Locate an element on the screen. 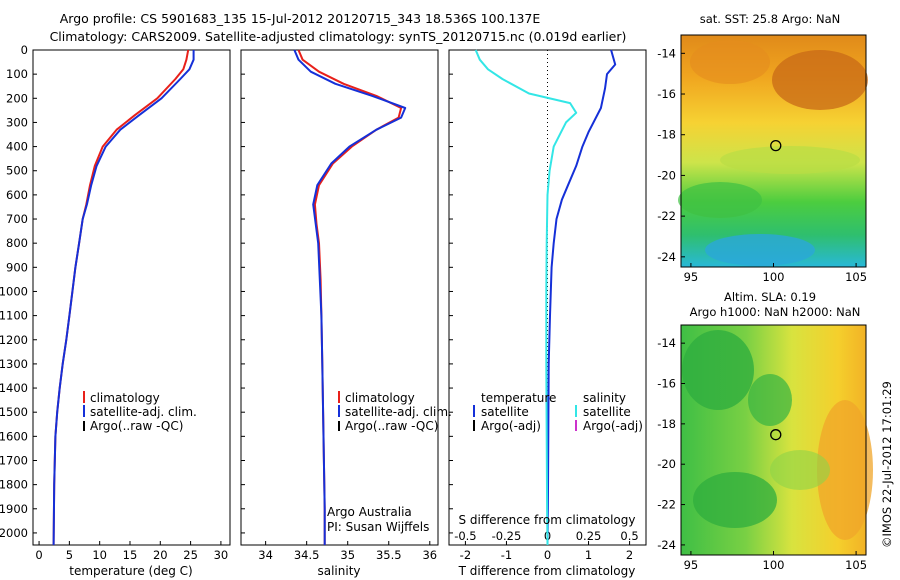 This screenshot has height=580, width=900. legend-label-temp-satellite: satellite is located at coordinates (505, 412).